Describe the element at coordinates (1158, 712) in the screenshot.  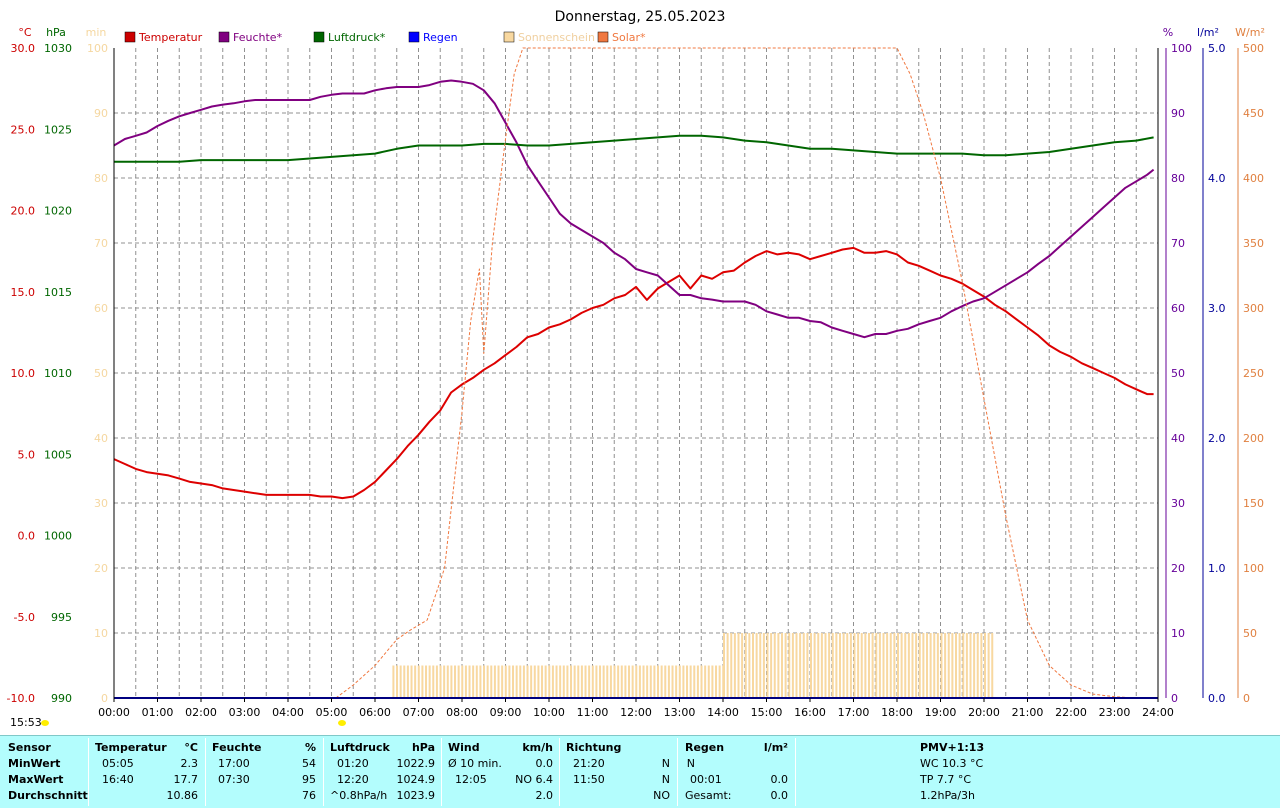
I see `x-tick-label: 24:00` at that location.